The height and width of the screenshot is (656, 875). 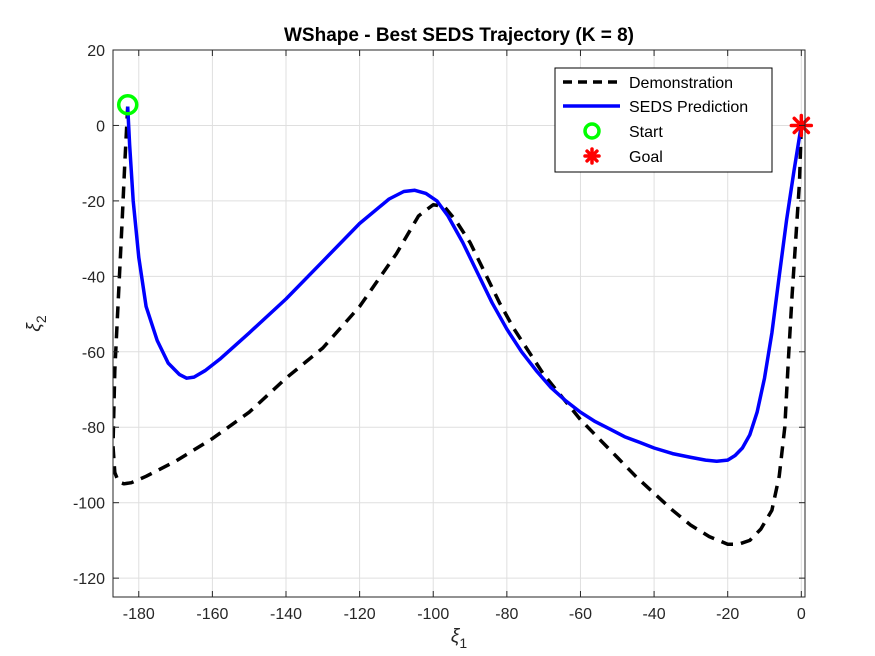 What do you see at coordinates (506, 614) in the screenshot?
I see `x-tick-label: -80` at bounding box center [506, 614].